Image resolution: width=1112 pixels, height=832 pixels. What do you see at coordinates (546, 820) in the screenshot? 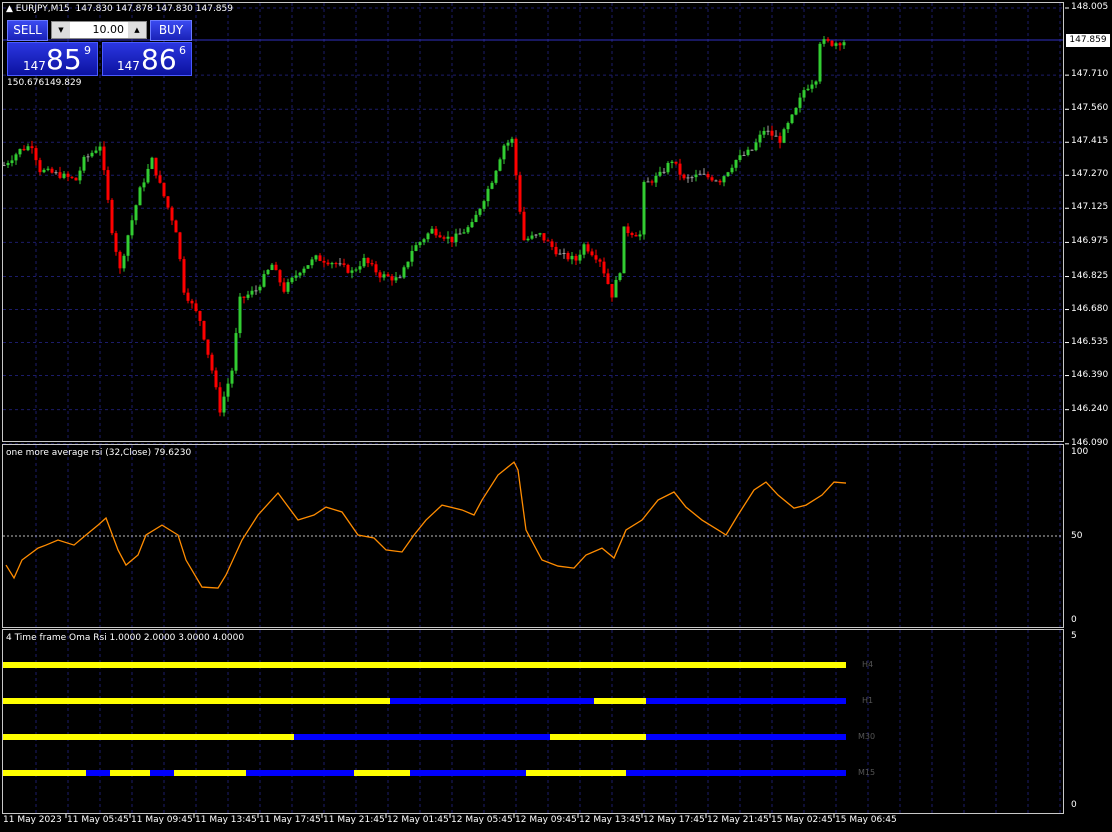
I see `time-label: 12 May 09:45` at bounding box center [546, 820].